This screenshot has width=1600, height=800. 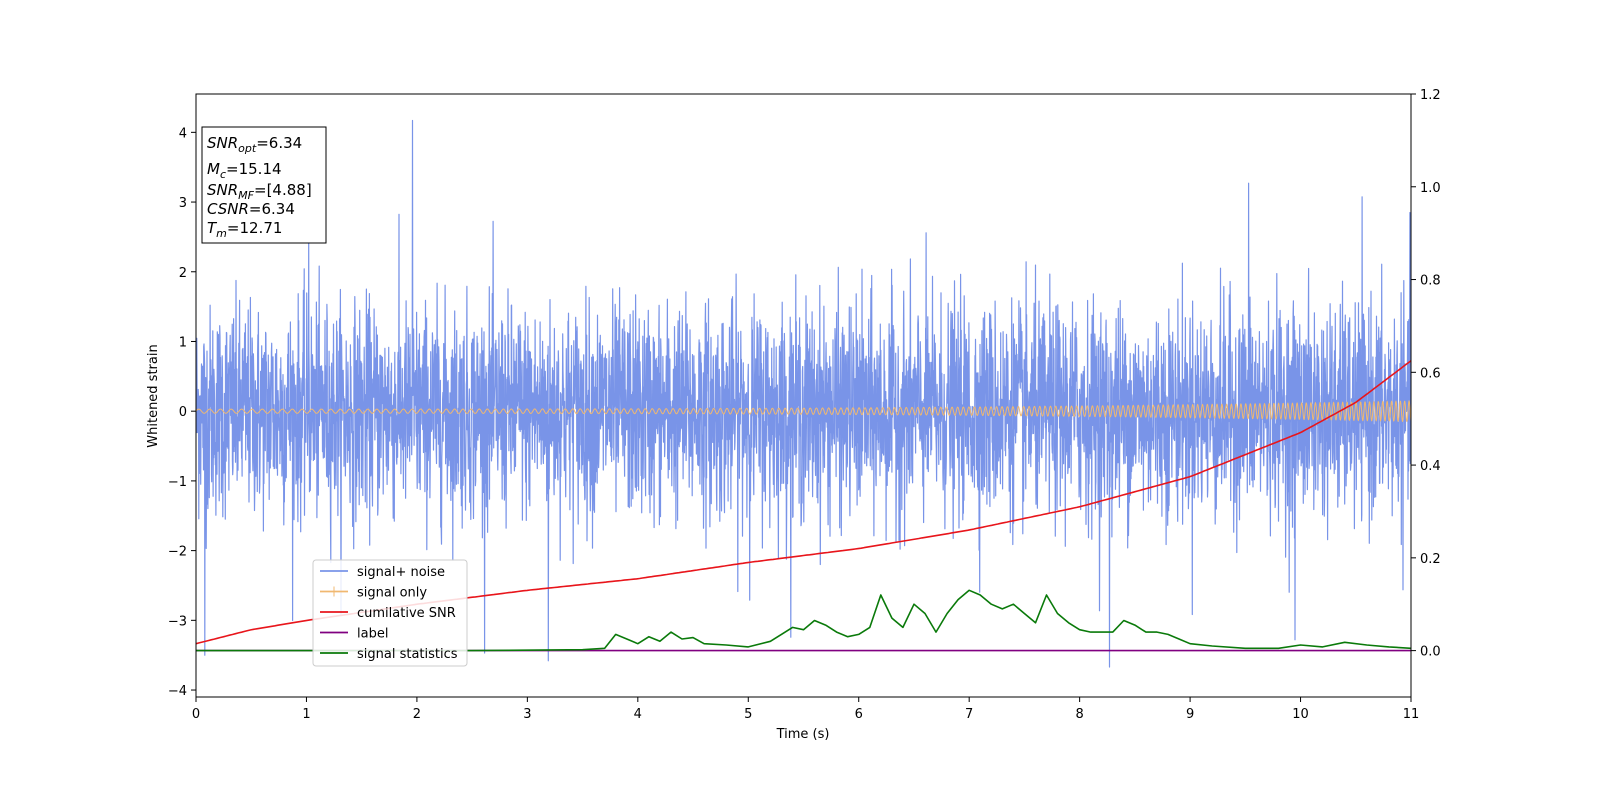 What do you see at coordinates (153, 395) in the screenshot?
I see `y-axis-label: Whitened strain` at bounding box center [153, 395].